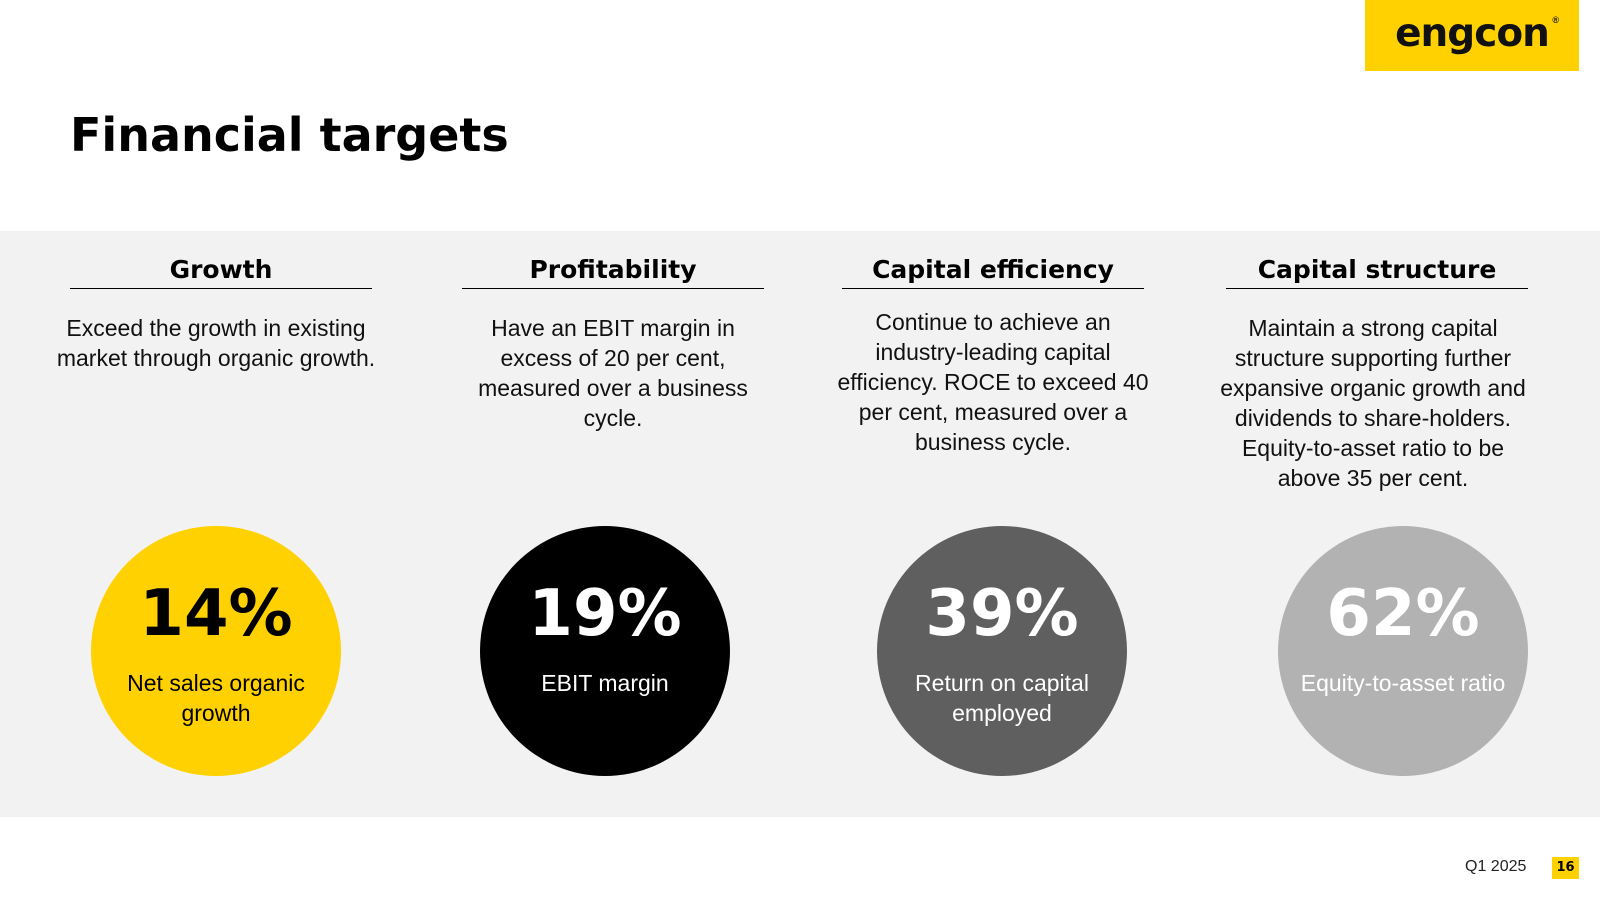  What do you see at coordinates (1002, 698) in the screenshot?
I see `target-label: Return on capital employed` at bounding box center [1002, 698].